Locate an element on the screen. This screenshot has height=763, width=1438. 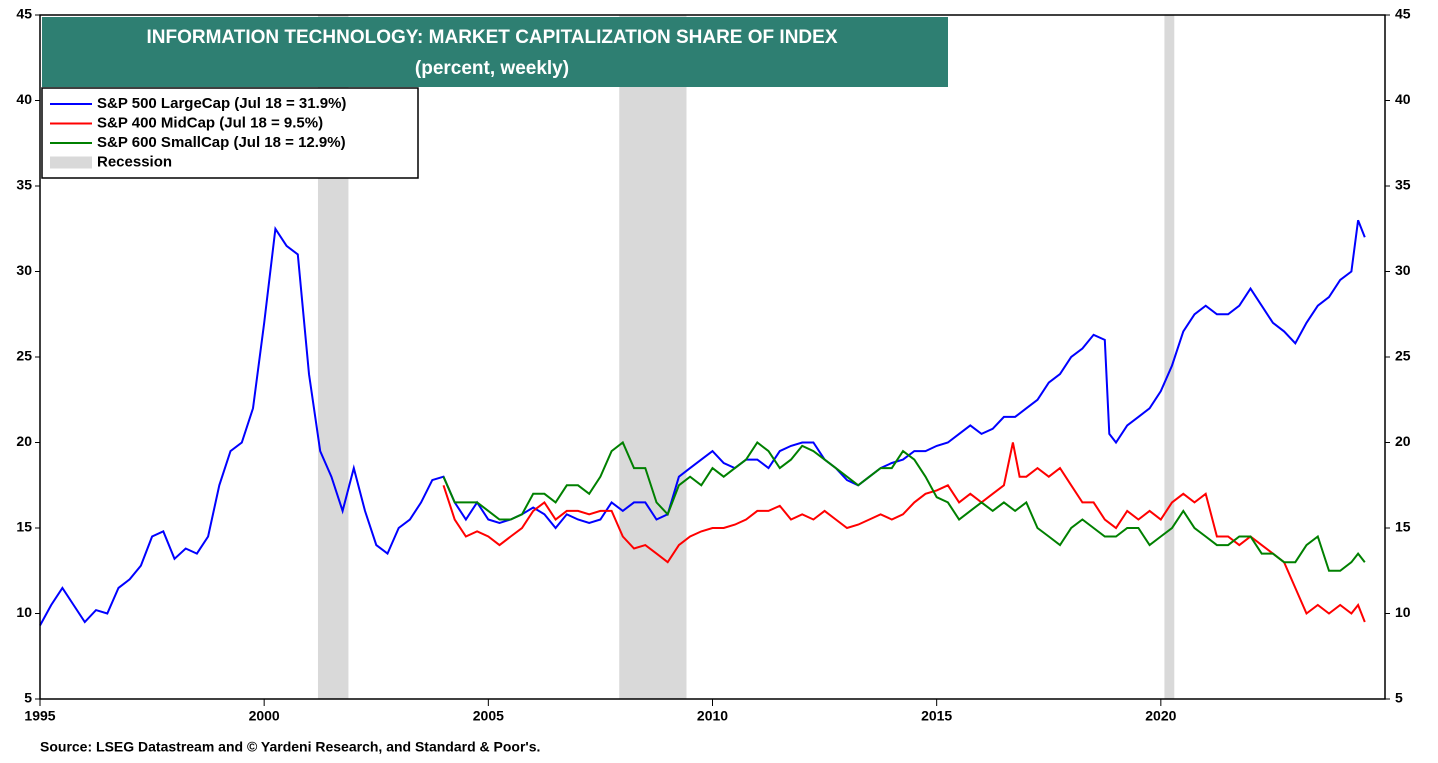
y-tick-label: 15 is located at coordinates (24, 527).